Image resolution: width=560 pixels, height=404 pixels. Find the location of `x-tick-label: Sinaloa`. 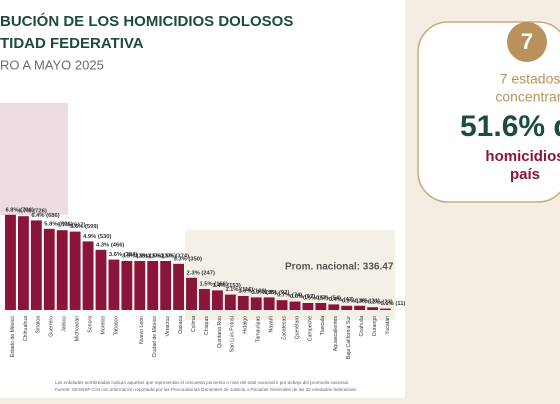

x-tick-label: Sinaloa is located at coordinates (39, 324).